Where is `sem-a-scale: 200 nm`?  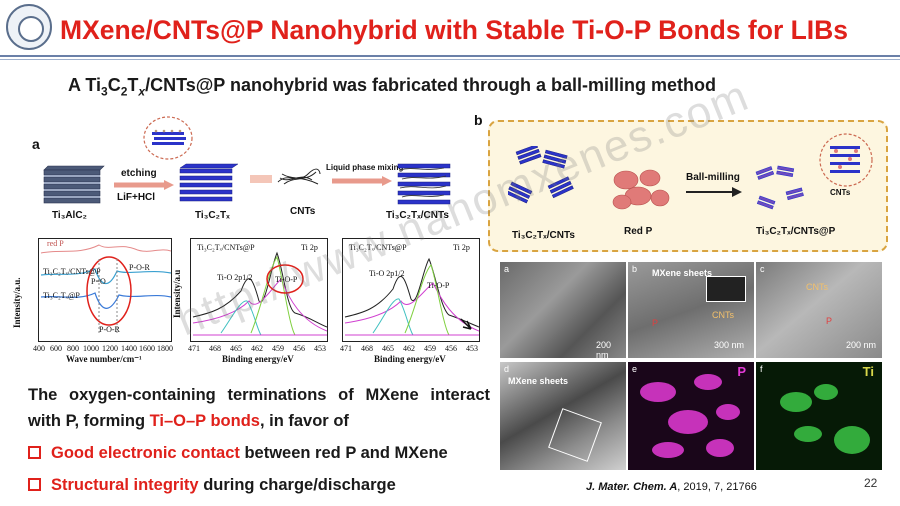
sem-a-scale: 200 nm is located at coordinates (604, 349).